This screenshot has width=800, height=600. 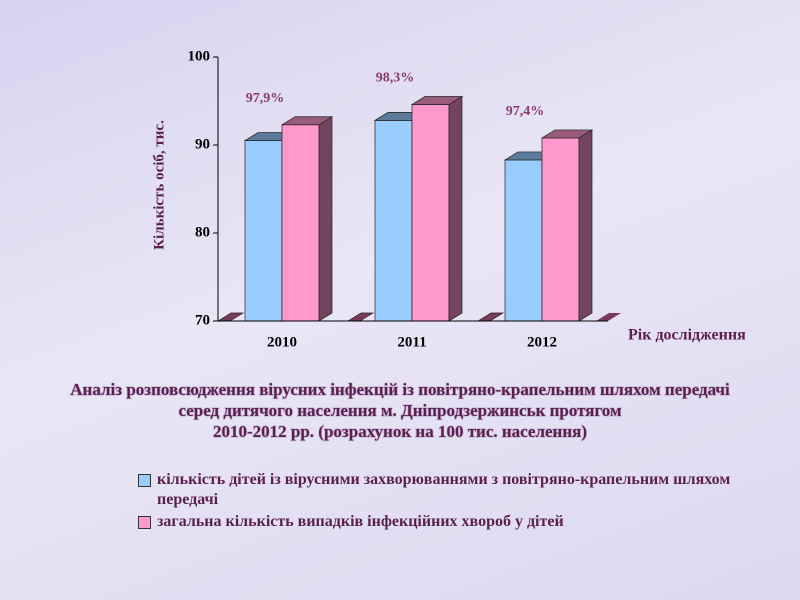 I want to click on y-tick-label: 80, so click(x=202, y=232).